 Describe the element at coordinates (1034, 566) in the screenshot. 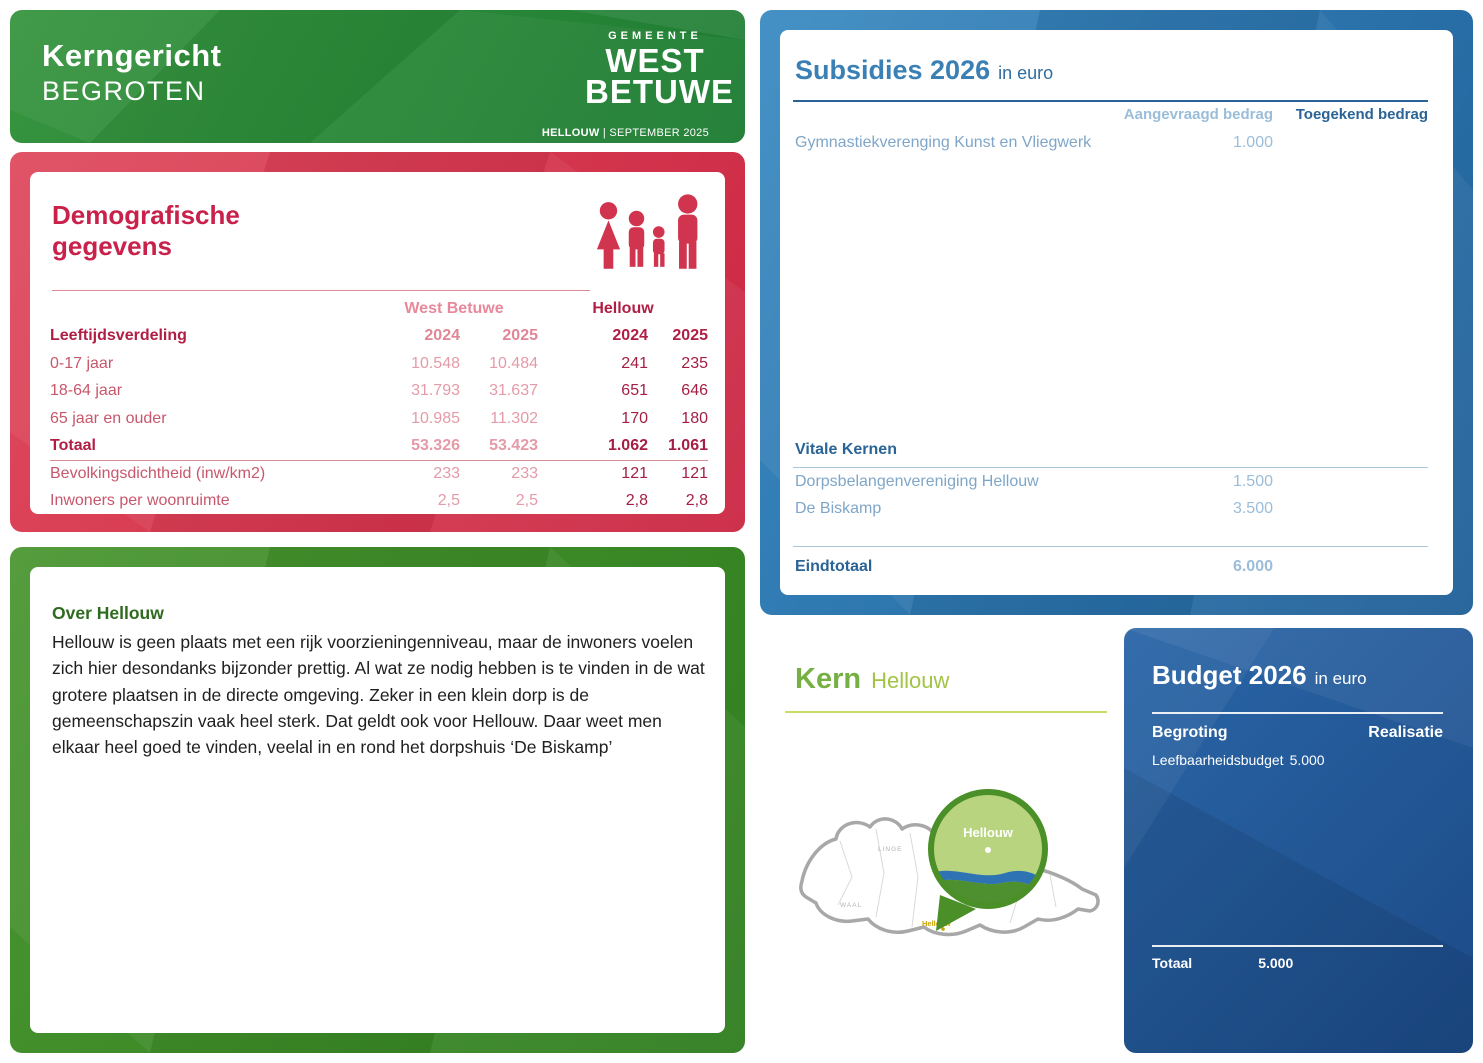

I see `subsidies-total-row: Eindtotaal 6.000` at that location.